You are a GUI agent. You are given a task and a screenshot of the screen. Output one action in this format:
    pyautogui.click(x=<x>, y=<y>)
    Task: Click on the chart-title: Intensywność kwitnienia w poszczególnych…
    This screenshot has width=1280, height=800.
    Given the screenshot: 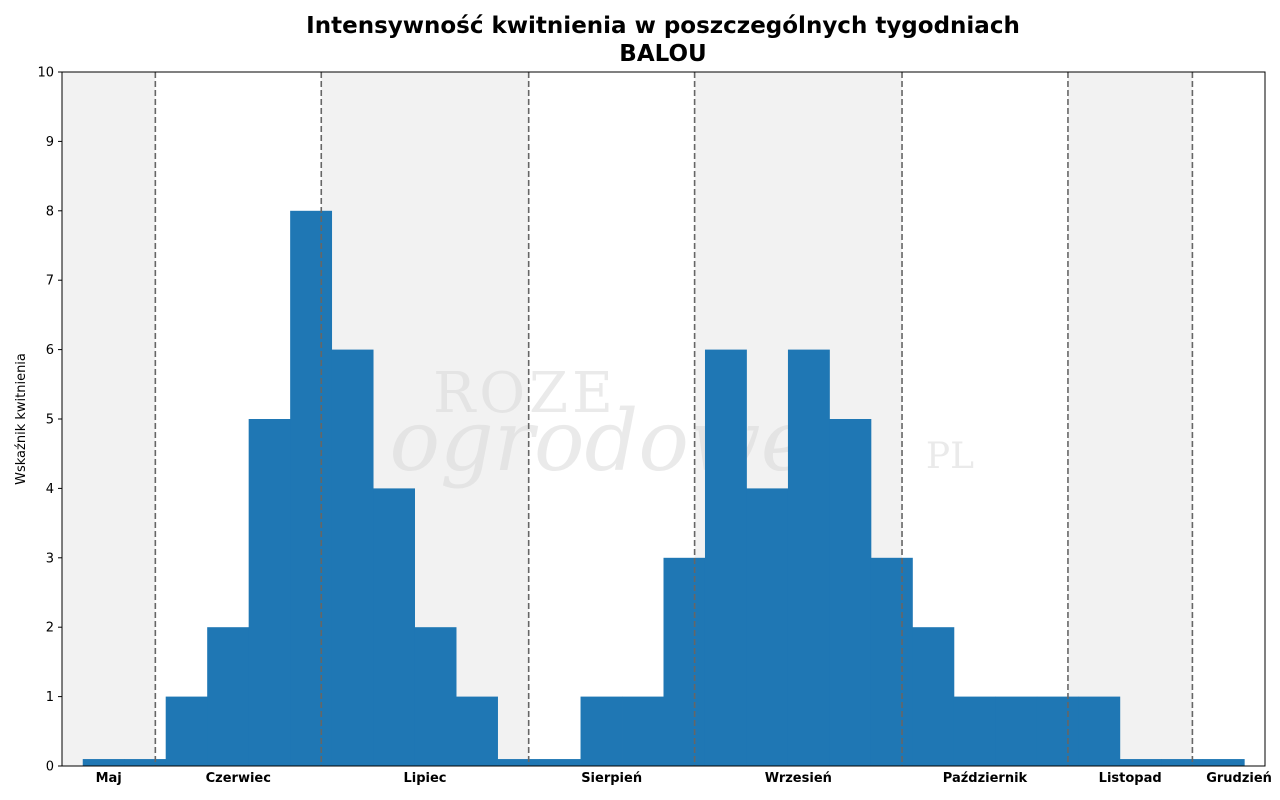 What is the action you would take?
    pyautogui.click(x=640, y=40)
    